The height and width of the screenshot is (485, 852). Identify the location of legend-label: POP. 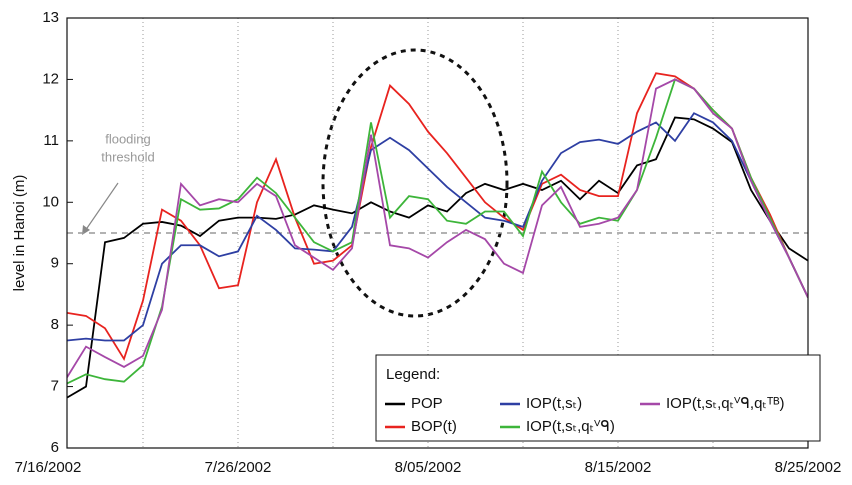
(427, 403).